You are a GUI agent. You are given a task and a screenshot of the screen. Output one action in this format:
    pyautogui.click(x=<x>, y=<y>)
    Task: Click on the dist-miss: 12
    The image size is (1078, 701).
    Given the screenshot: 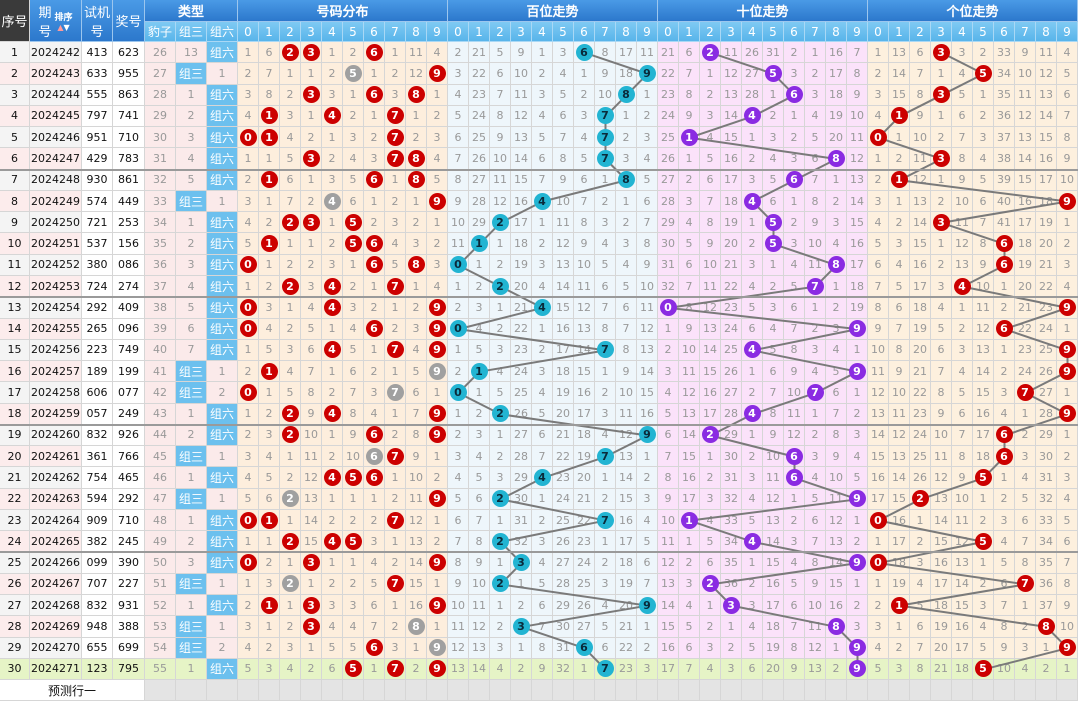 What is the action you would take?
    pyautogui.click(x=416, y=74)
    